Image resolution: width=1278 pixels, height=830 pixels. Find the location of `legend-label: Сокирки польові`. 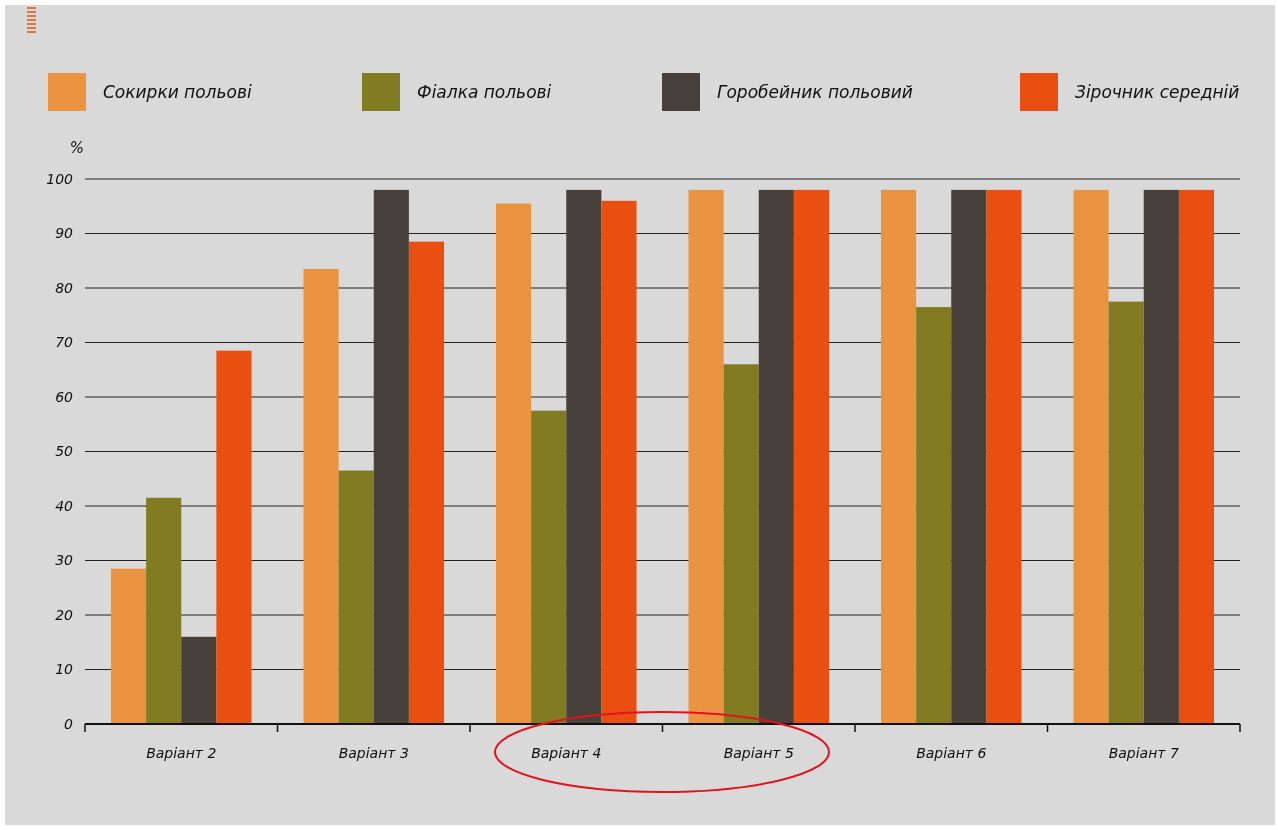

legend-label: Сокирки польові is located at coordinates (177, 91).